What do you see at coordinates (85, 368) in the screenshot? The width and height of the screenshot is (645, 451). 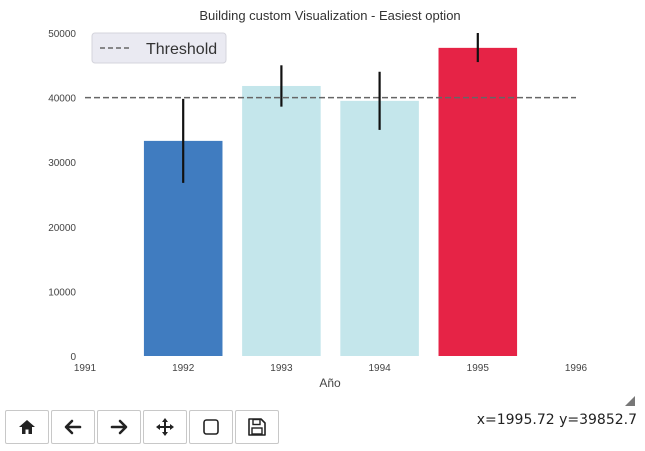 I see `x-tick-label: 1991` at bounding box center [85, 368].